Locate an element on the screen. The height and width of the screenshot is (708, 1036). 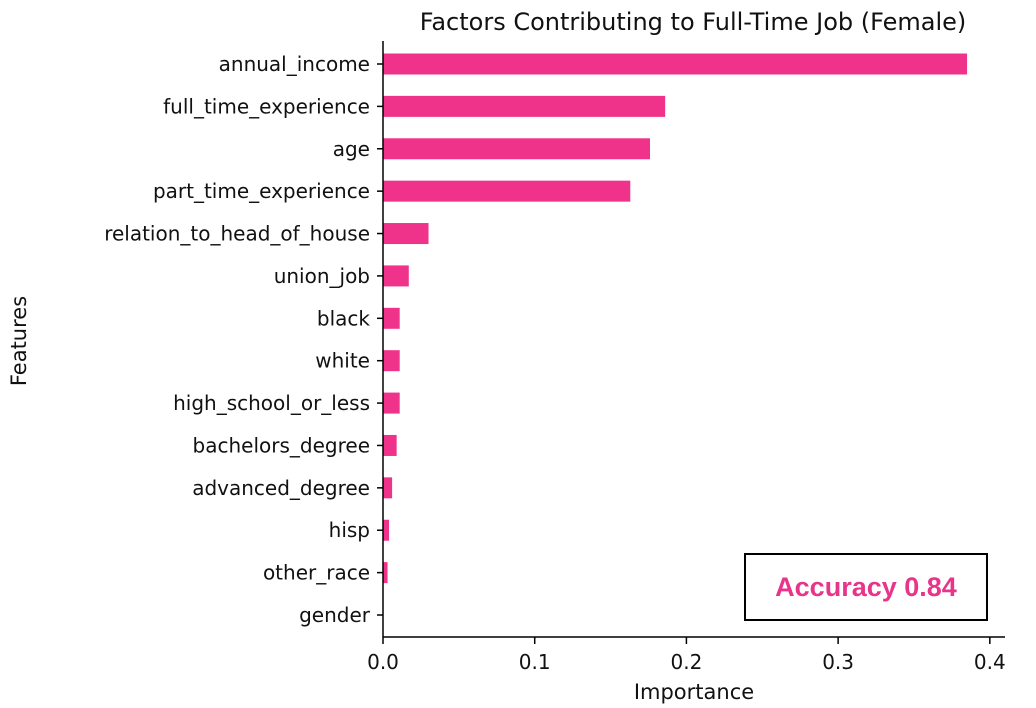
bar-other_race is located at coordinates (385, 573).